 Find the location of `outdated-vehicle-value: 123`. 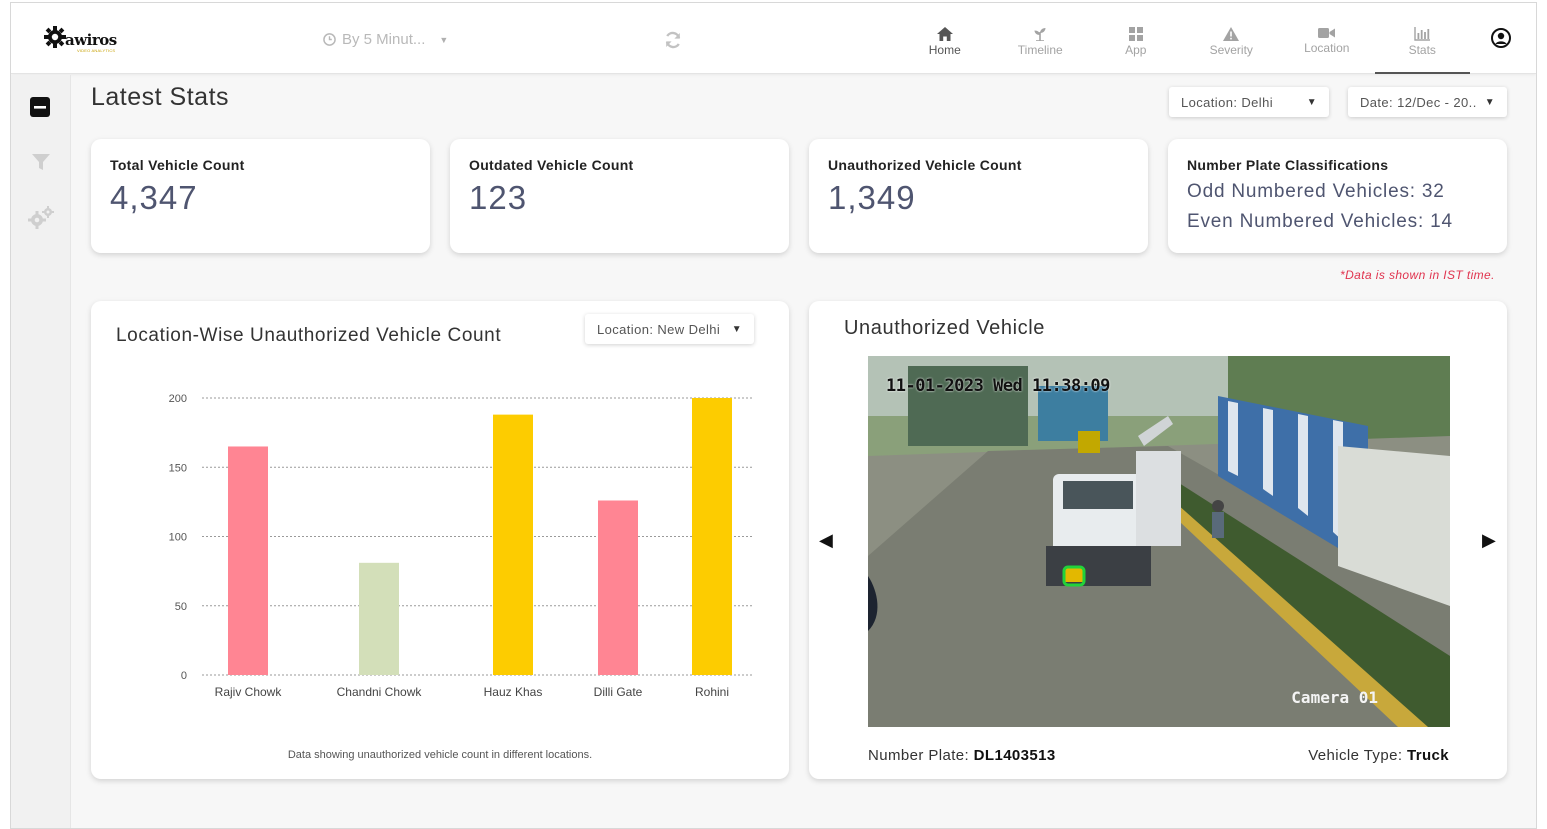

outdated-vehicle-value: 123 is located at coordinates (498, 197).